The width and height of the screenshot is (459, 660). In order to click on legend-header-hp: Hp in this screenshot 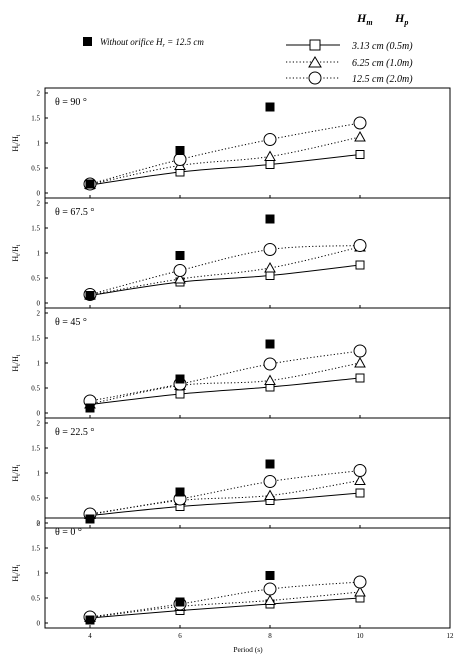, I will do `click(401, 19)`.